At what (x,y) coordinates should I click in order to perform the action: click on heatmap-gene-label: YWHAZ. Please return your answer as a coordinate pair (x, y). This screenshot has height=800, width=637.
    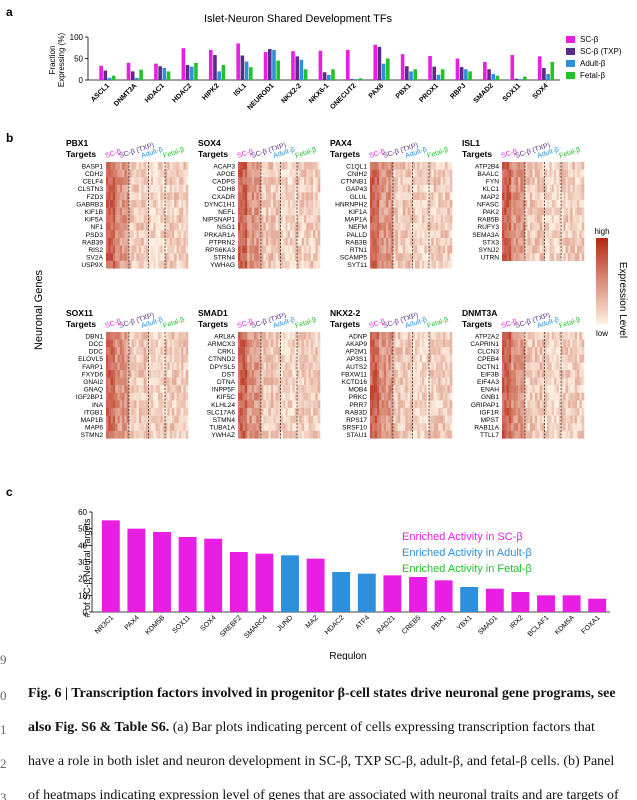
    Looking at the image, I should click on (223, 435).